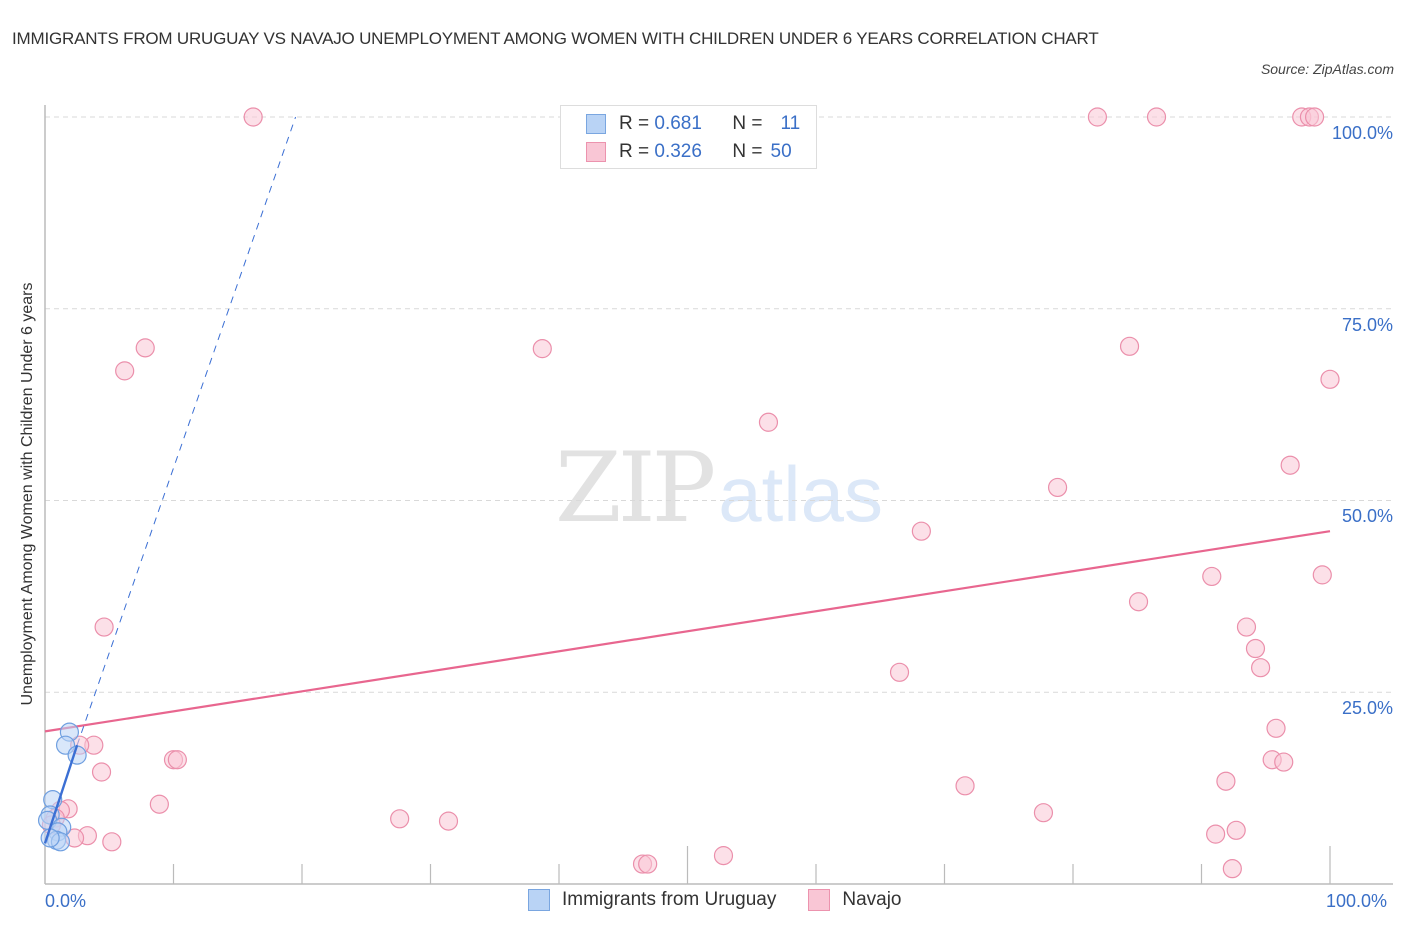  What do you see at coordinates (678, 123) in the screenshot?
I see `r-value: 0.681` at bounding box center [678, 123].